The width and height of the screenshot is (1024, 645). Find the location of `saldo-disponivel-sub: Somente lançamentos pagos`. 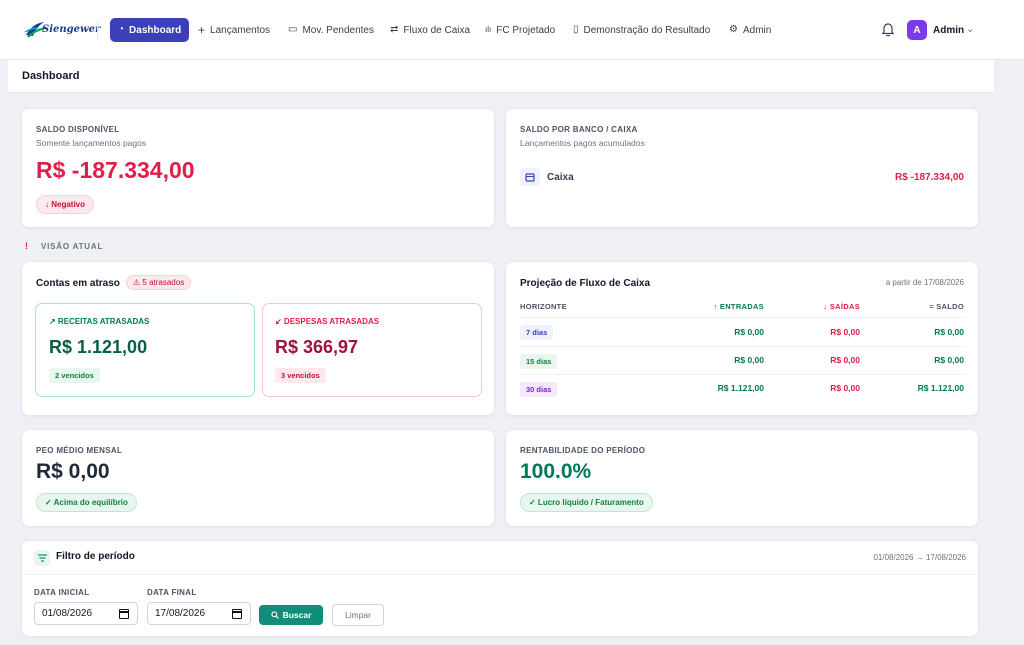

saldo-disponivel-sub: Somente lançamentos pagos is located at coordinates (91, 143).